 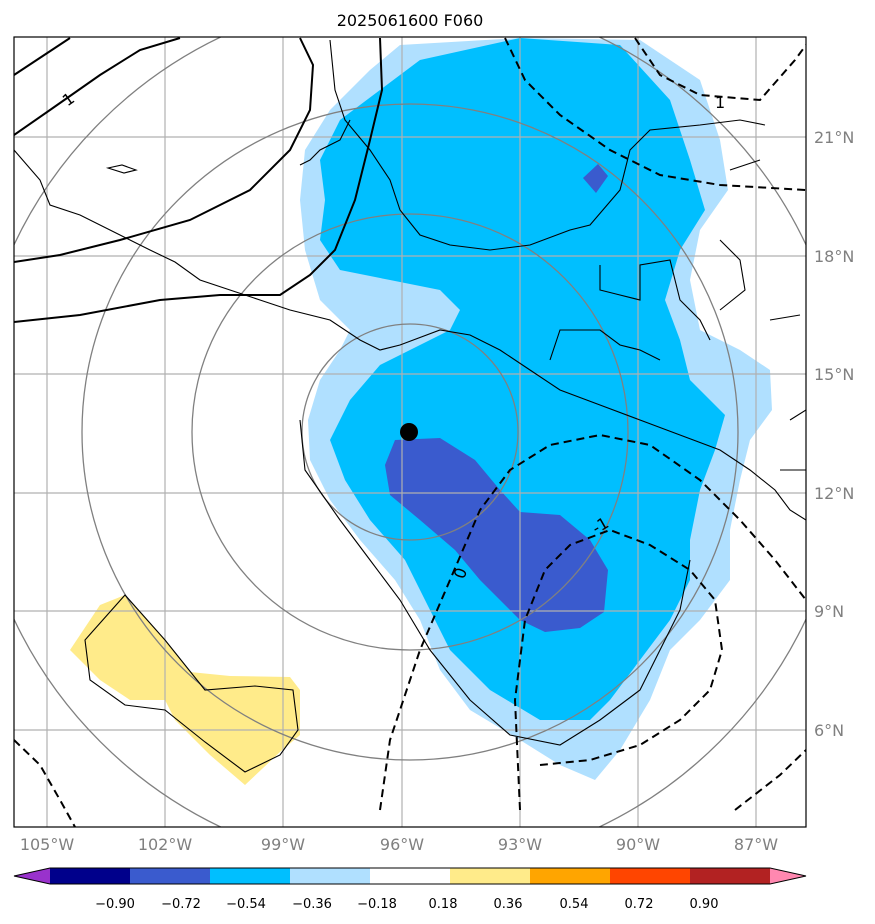 What do you see at coordinates (185, 690) in the screenshot?
I see `yellow-region` at bounding box center [185, 690].